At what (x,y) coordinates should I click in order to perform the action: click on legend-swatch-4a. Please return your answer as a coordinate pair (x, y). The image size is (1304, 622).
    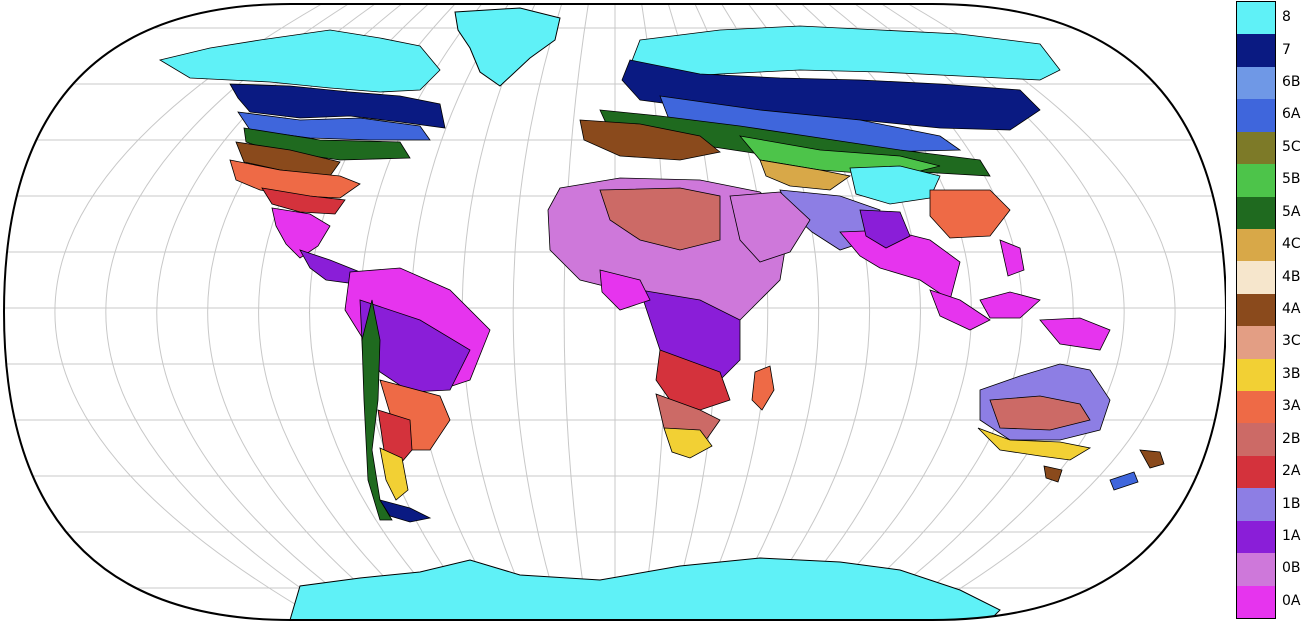
    Looking at the image, I should click on (1256, 310).